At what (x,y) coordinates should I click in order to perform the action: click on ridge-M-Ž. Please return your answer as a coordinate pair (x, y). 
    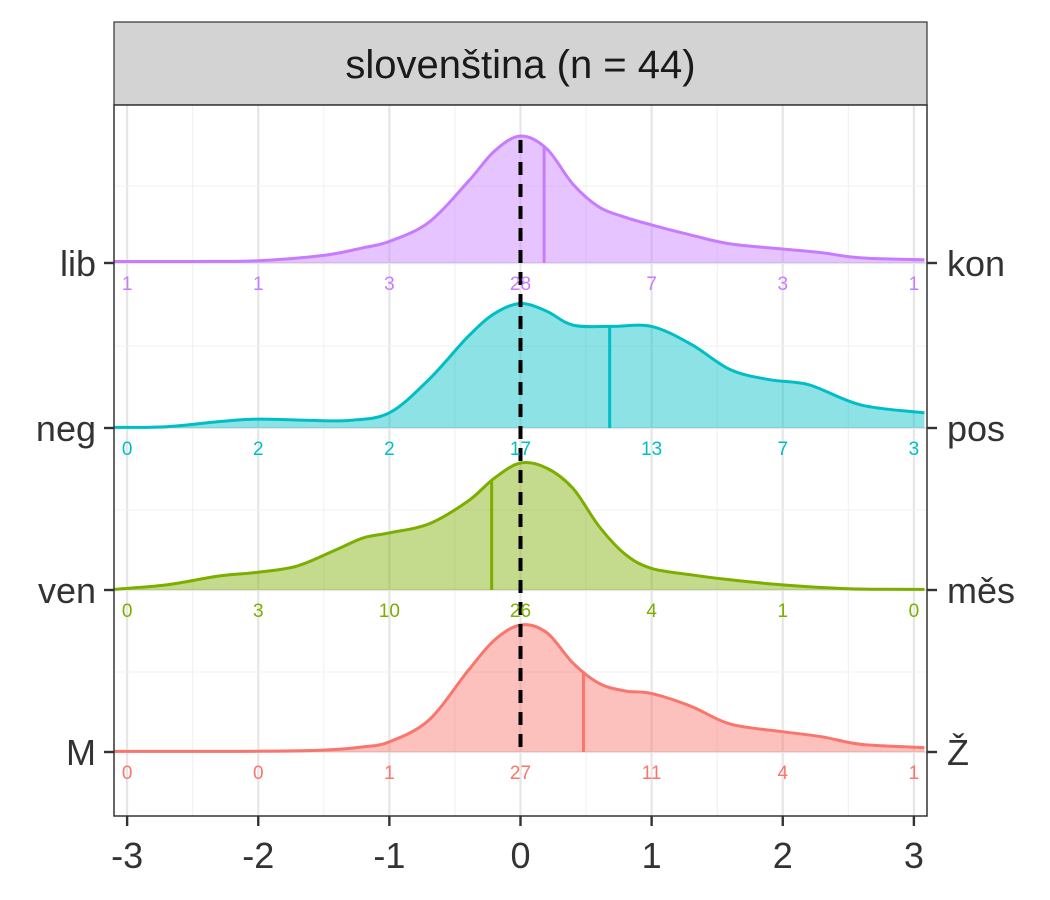
    Looking at the image, I should click on (519, 688).